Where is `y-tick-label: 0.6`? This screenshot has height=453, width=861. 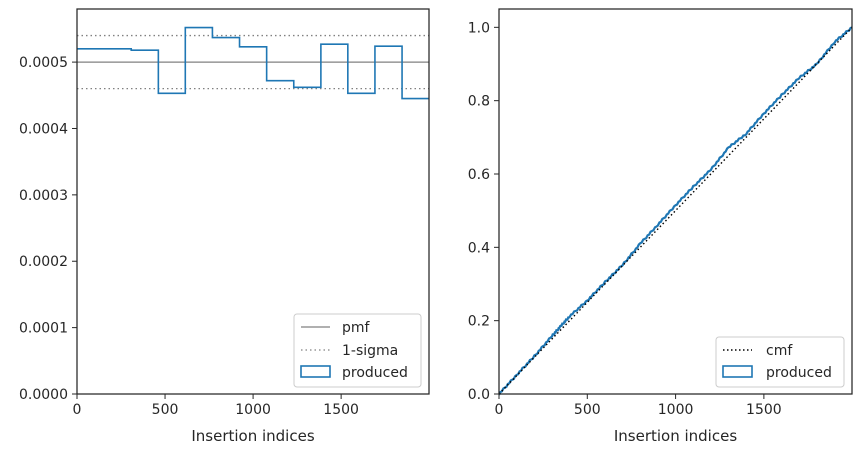 y-tick-label: 0.6 is located at coordinates (479, 175).